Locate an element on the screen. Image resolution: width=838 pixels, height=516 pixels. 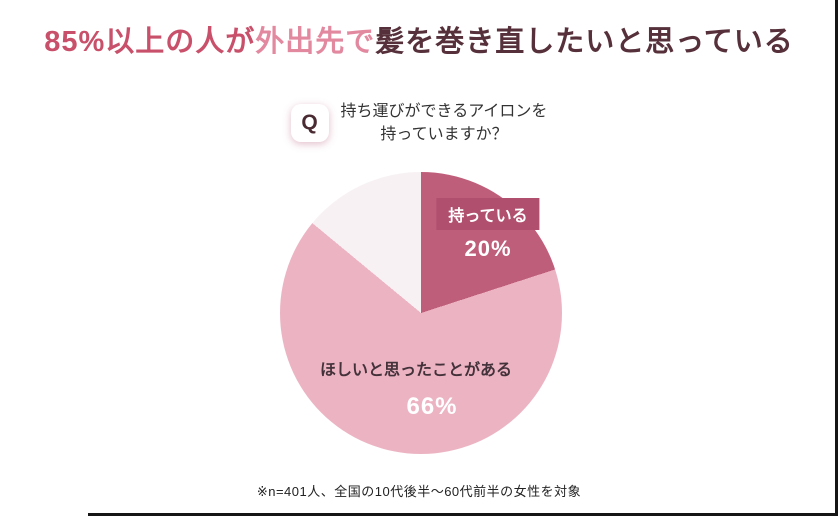
question-q-icon: Q is located at coordinates (309, 123).